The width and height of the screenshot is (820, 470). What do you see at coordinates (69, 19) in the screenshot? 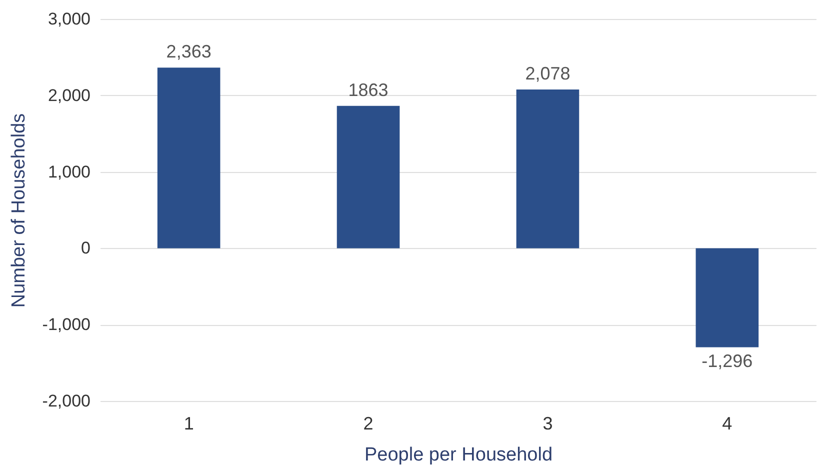
I see `y-tick-label: 3,000` at bounding box center [69, 19].